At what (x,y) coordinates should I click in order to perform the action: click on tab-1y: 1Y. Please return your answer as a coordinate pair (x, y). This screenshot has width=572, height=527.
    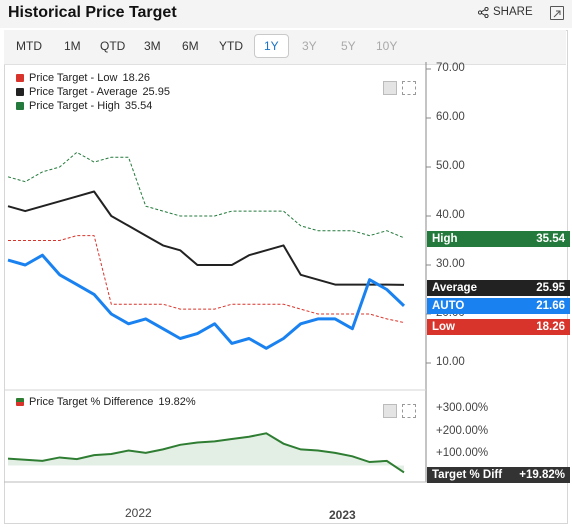
    Looking at the image, I should click on (271, 46).